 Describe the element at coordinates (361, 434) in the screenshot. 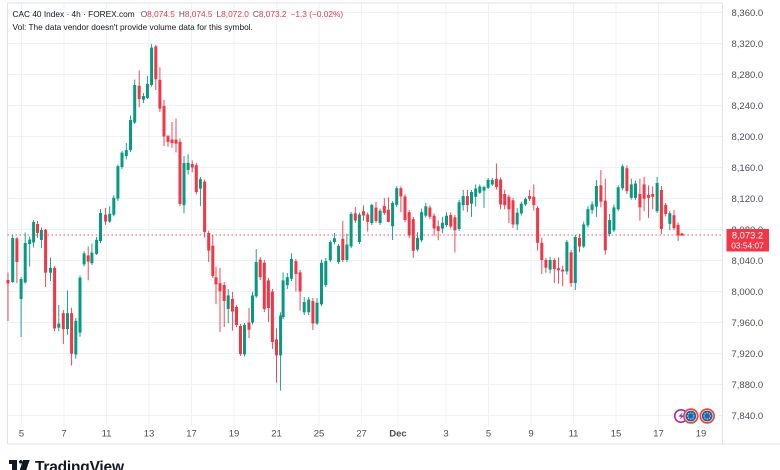

I see `svg-text: 27` at that location.